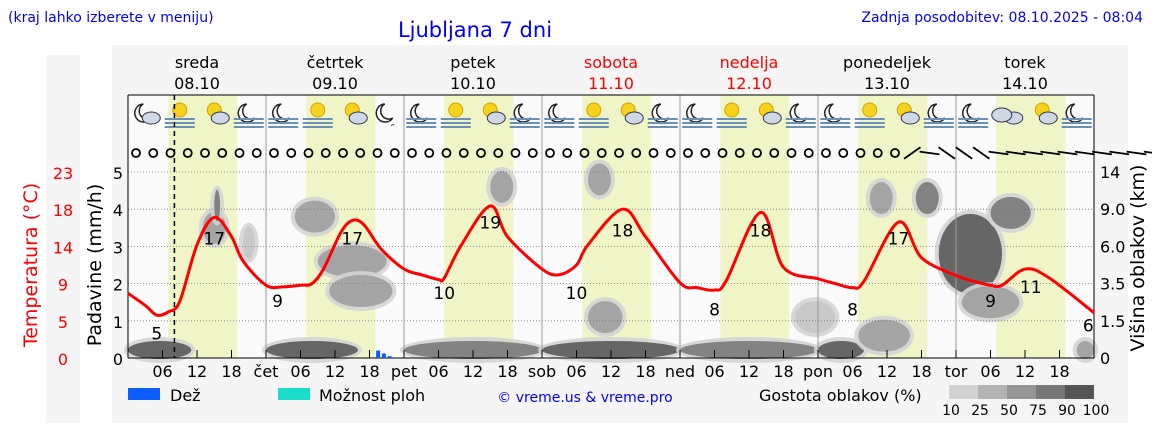 The image size is (1152, 443). I want to click on day-name: ponedeljek, so click(887, 62).